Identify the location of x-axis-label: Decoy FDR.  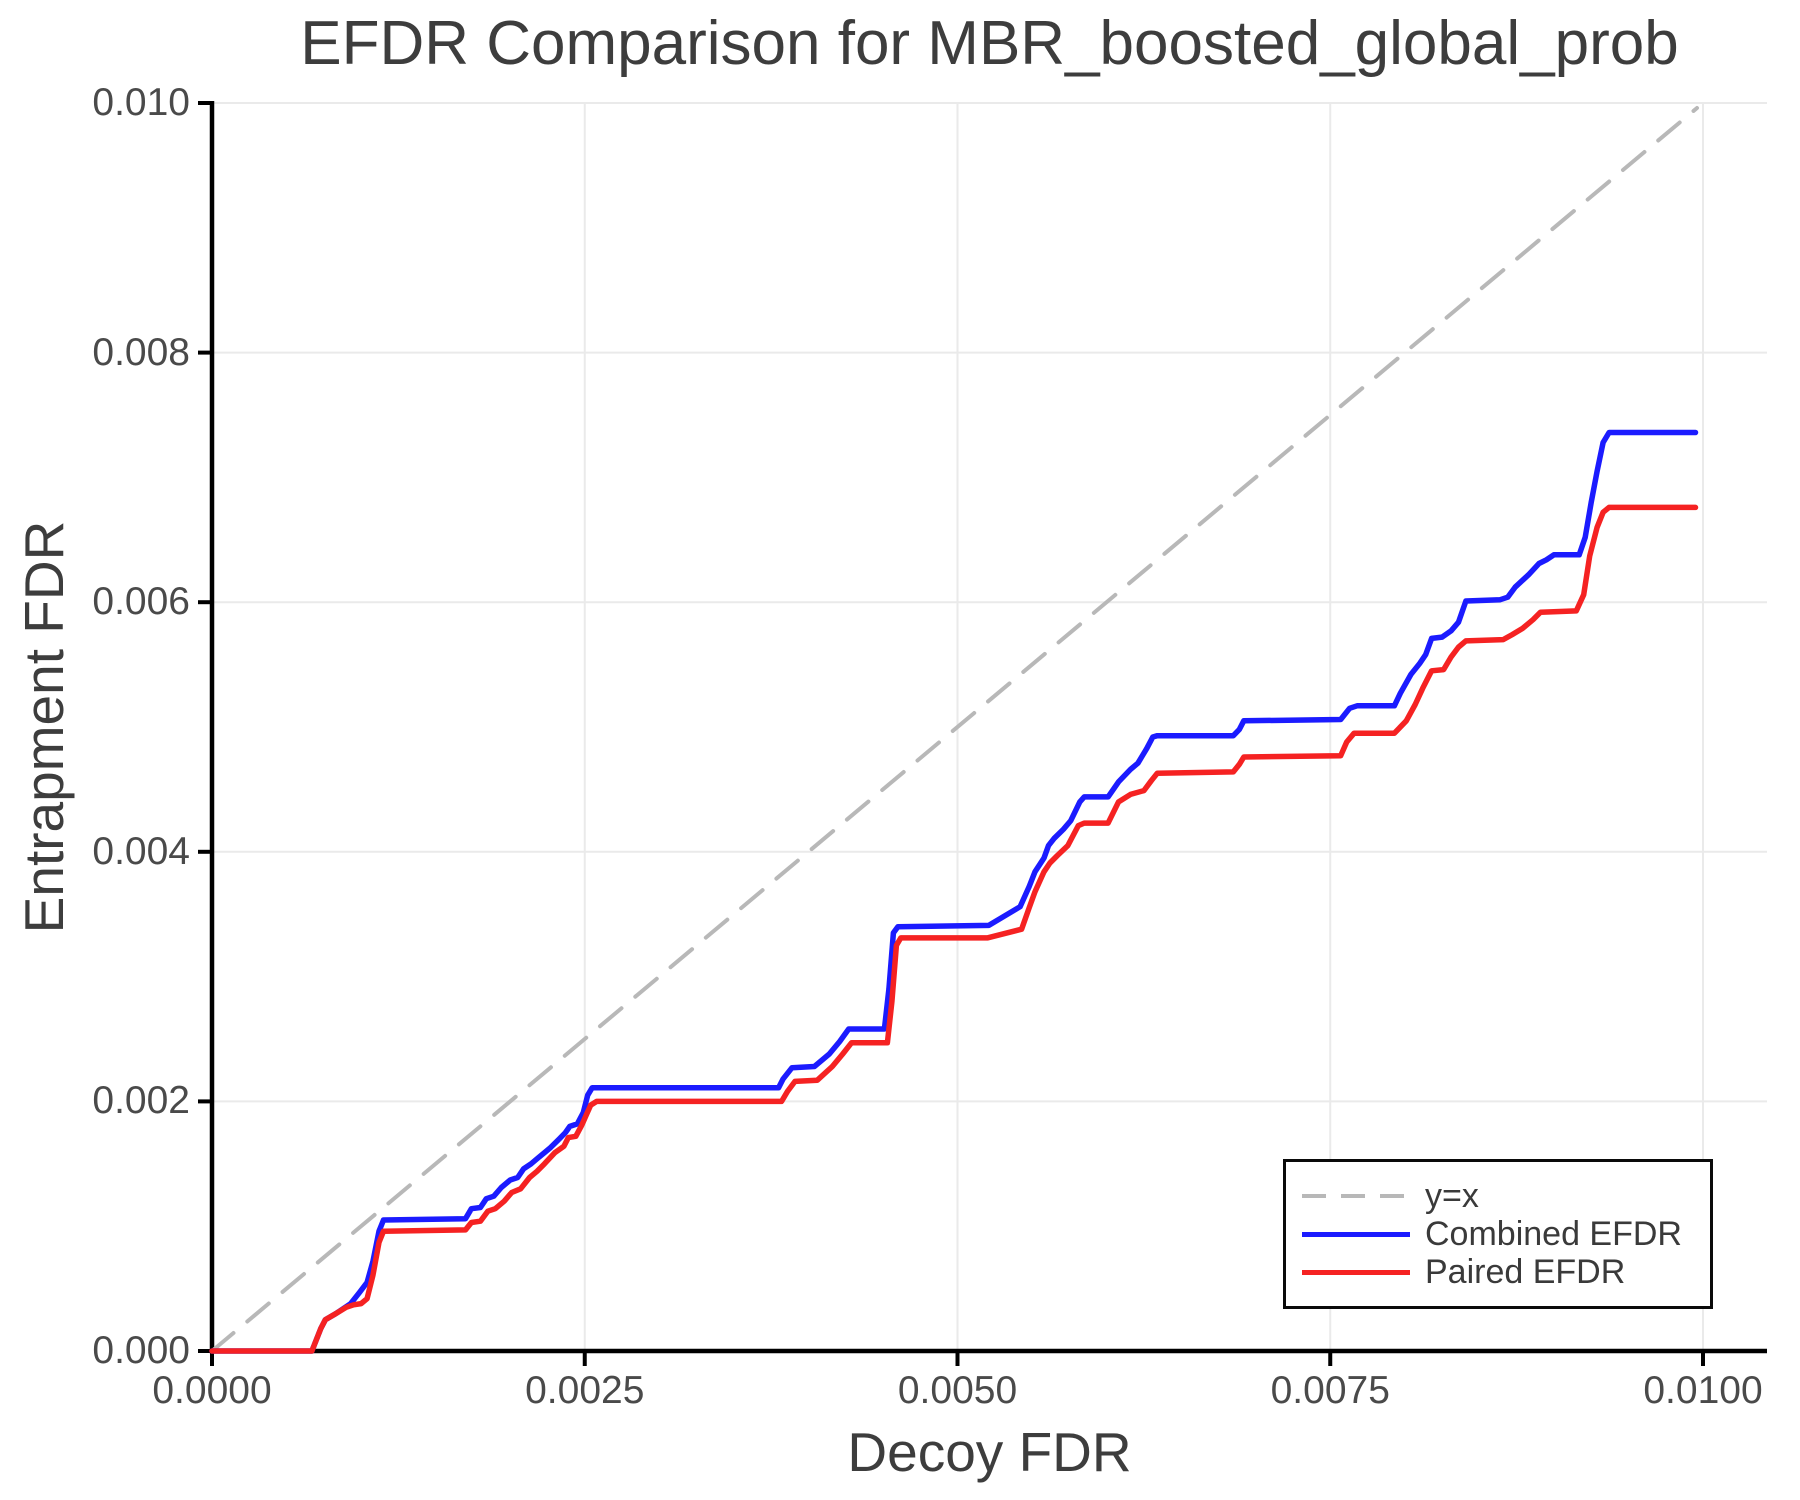
(989, 1452).